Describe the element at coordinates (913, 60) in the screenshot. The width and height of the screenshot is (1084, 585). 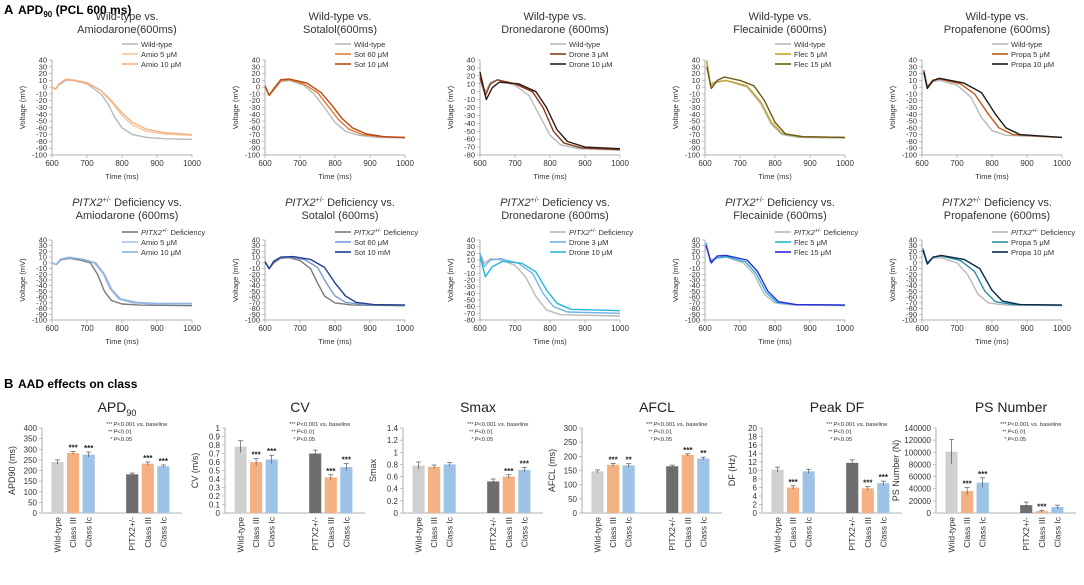
I see `y-tick-label: 40` at that location.